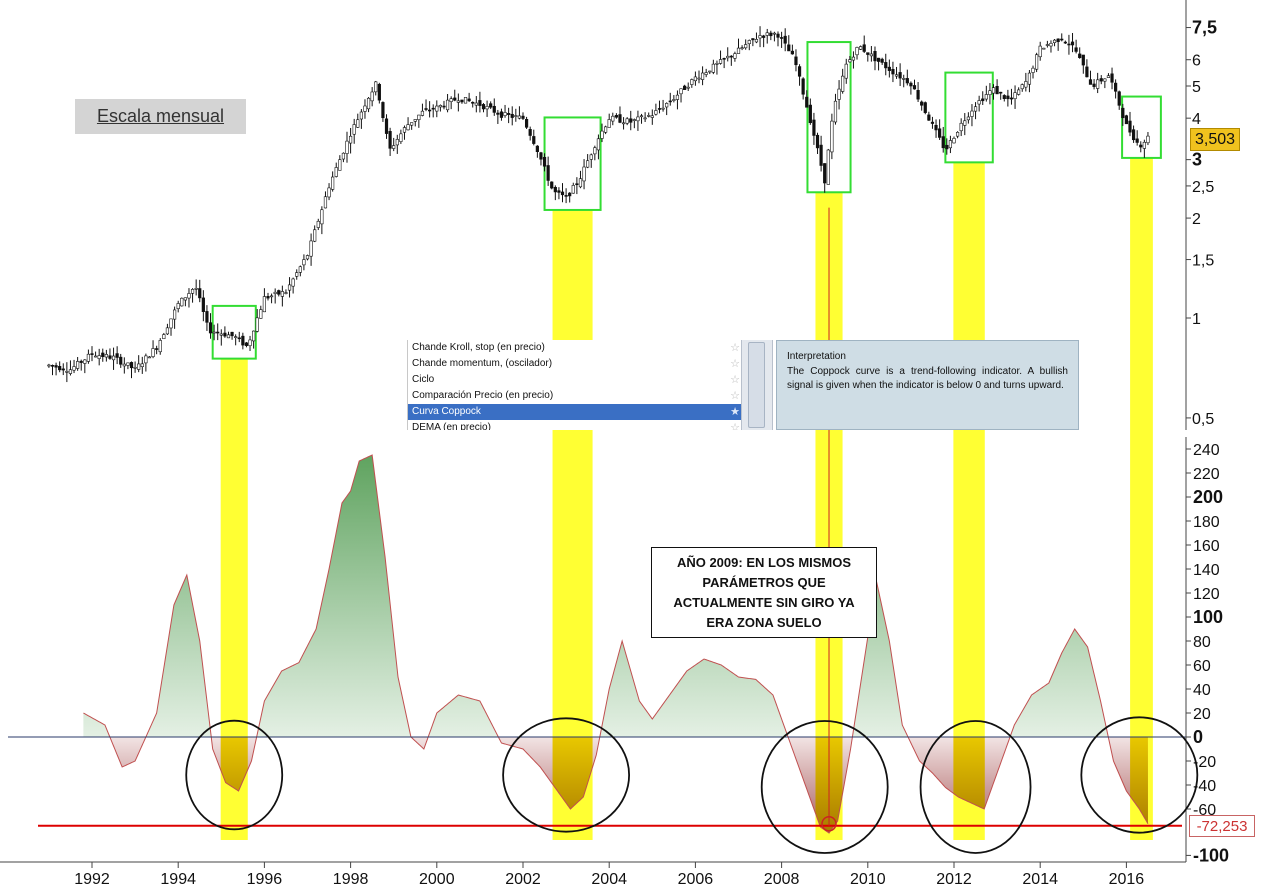 The image size is (1262, 892). I want to click on highlight-band, so click(572, 525).